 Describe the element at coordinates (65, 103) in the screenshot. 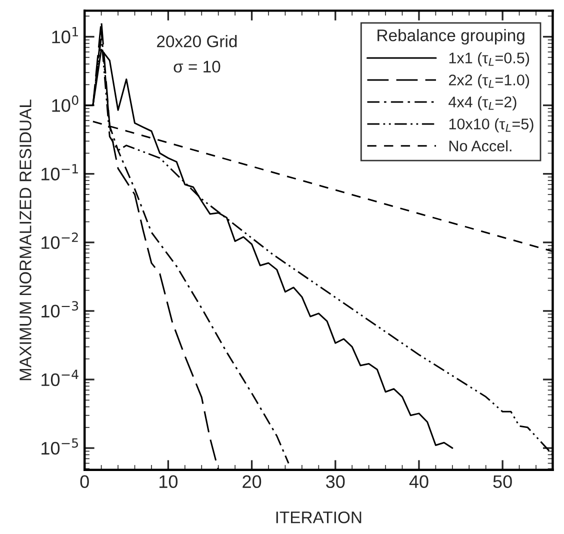

I see `y-tick-label: 10$^{0}$` at that location.